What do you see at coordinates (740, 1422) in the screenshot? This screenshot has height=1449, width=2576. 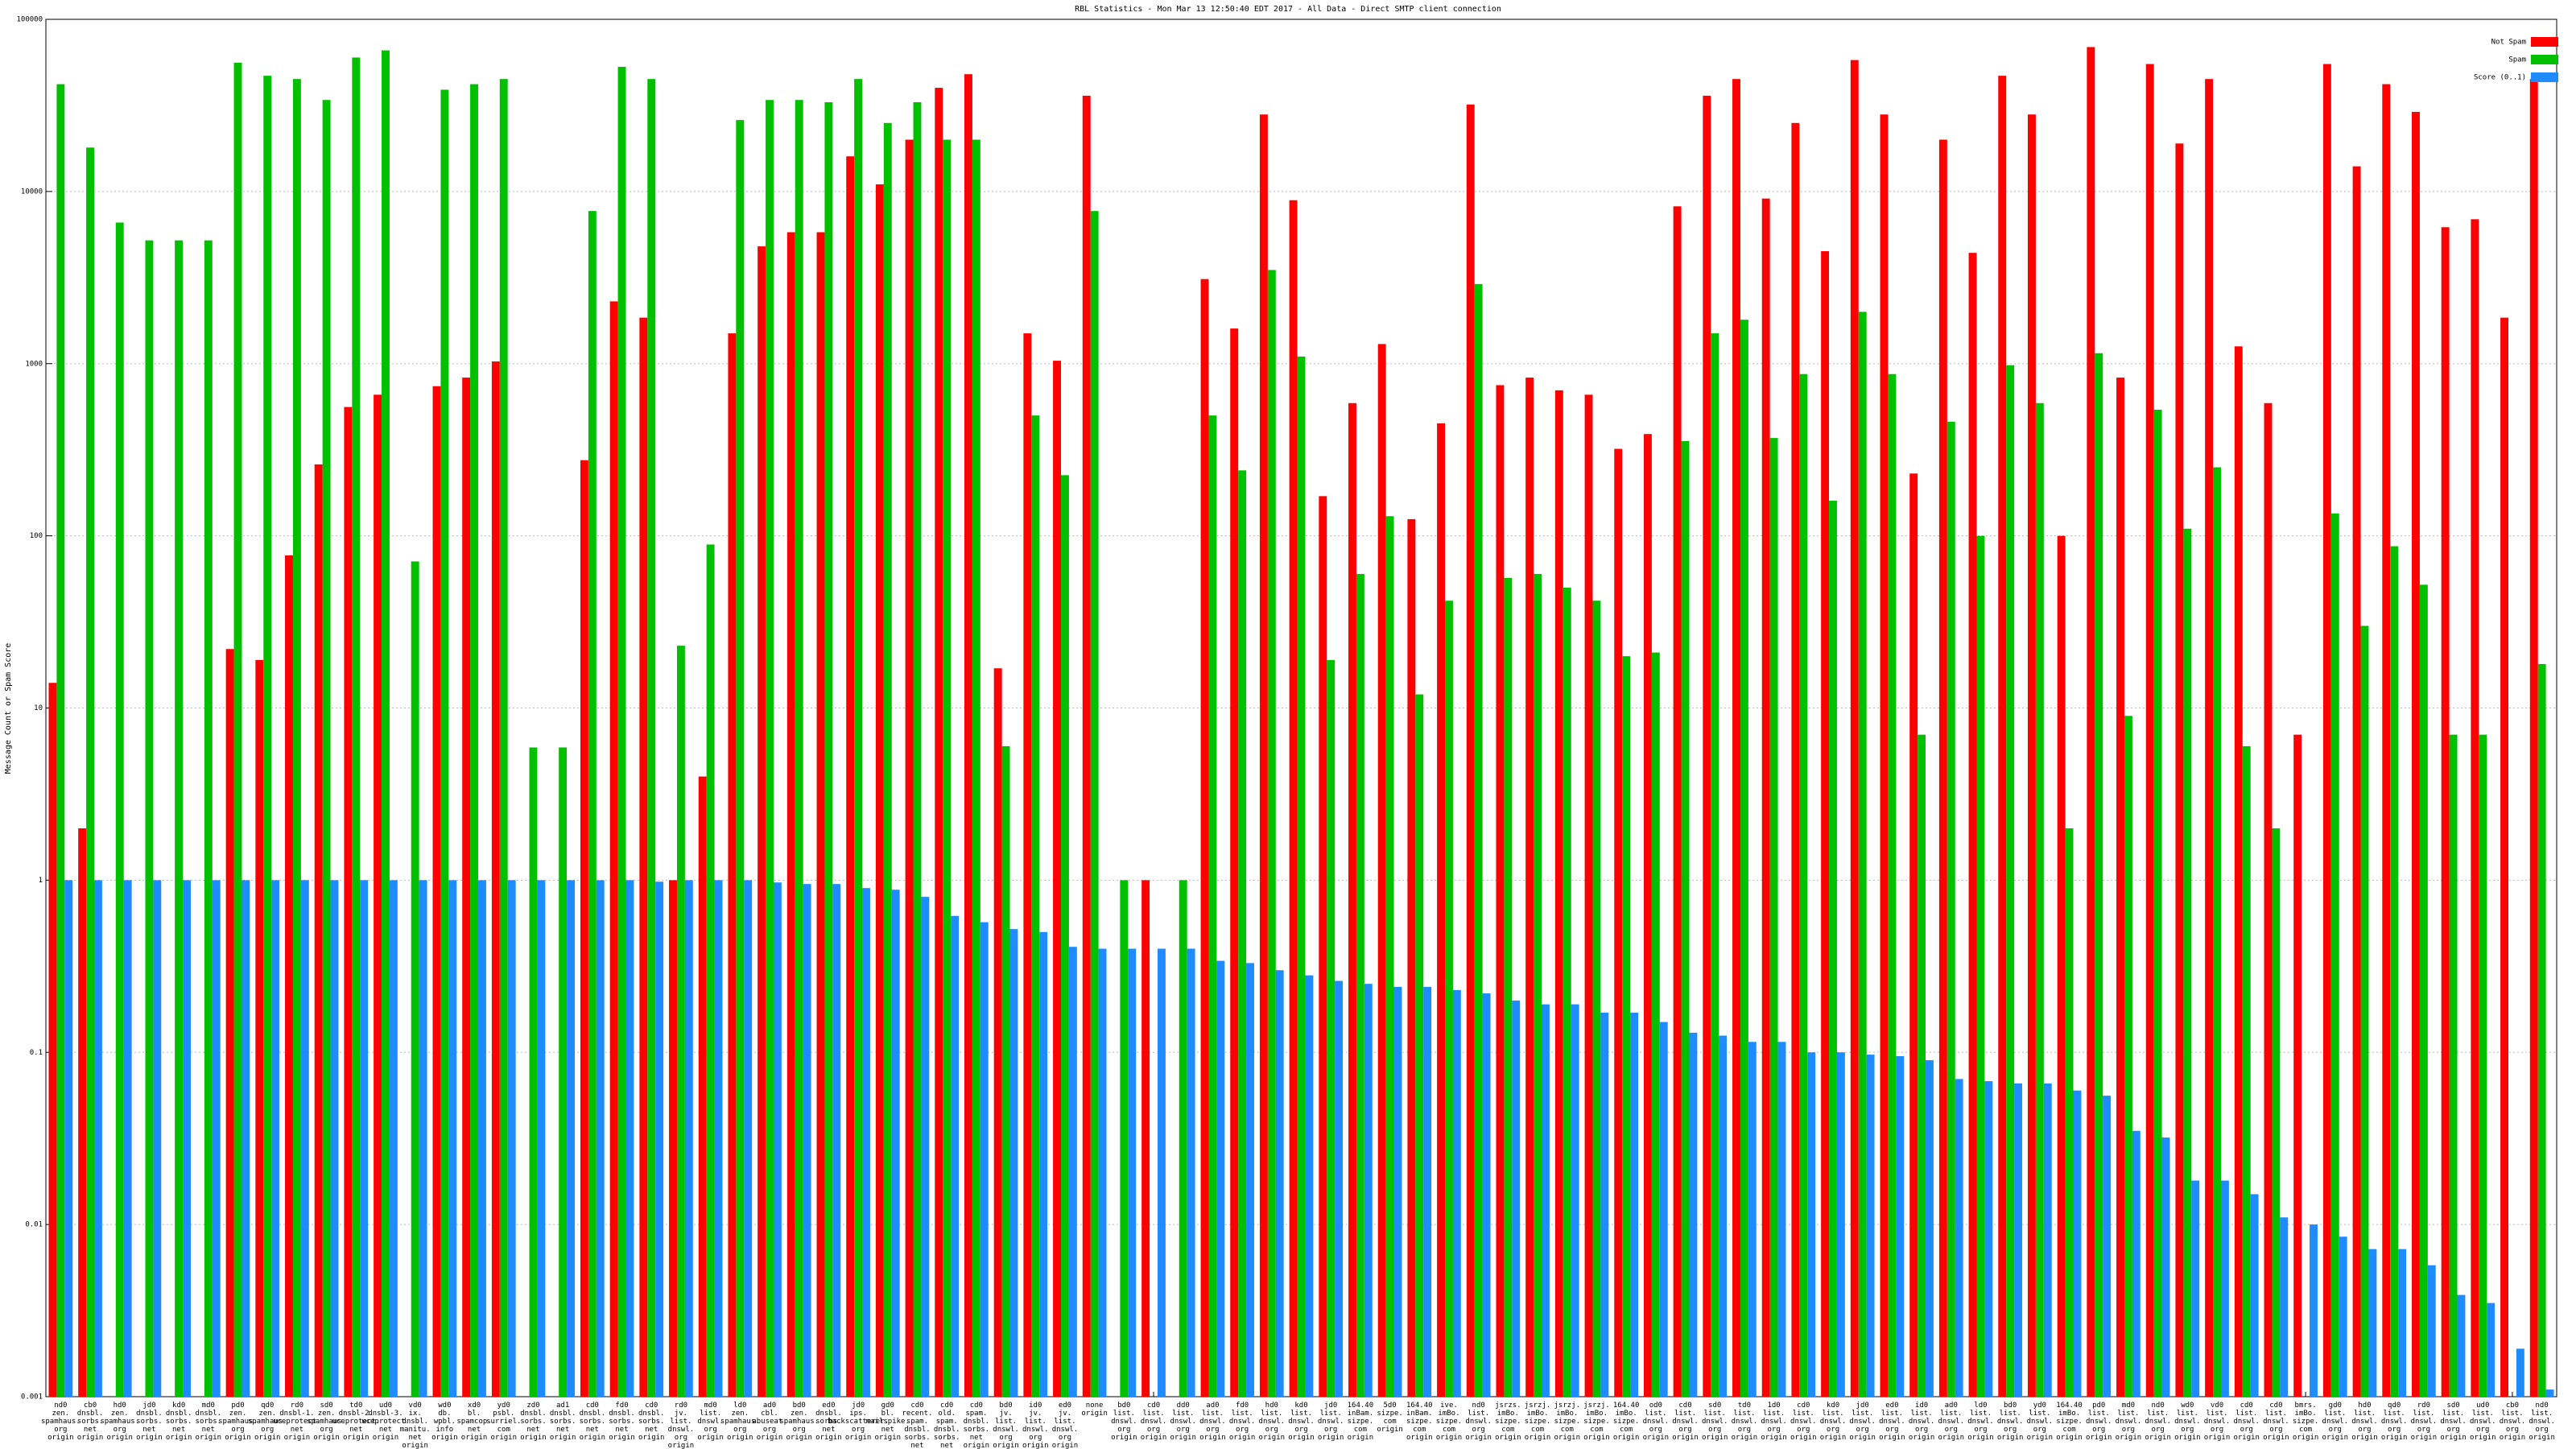 I see `x-tick-label: ld0 zen. spamhaus. org origin` at bounding box center [740, 1422].